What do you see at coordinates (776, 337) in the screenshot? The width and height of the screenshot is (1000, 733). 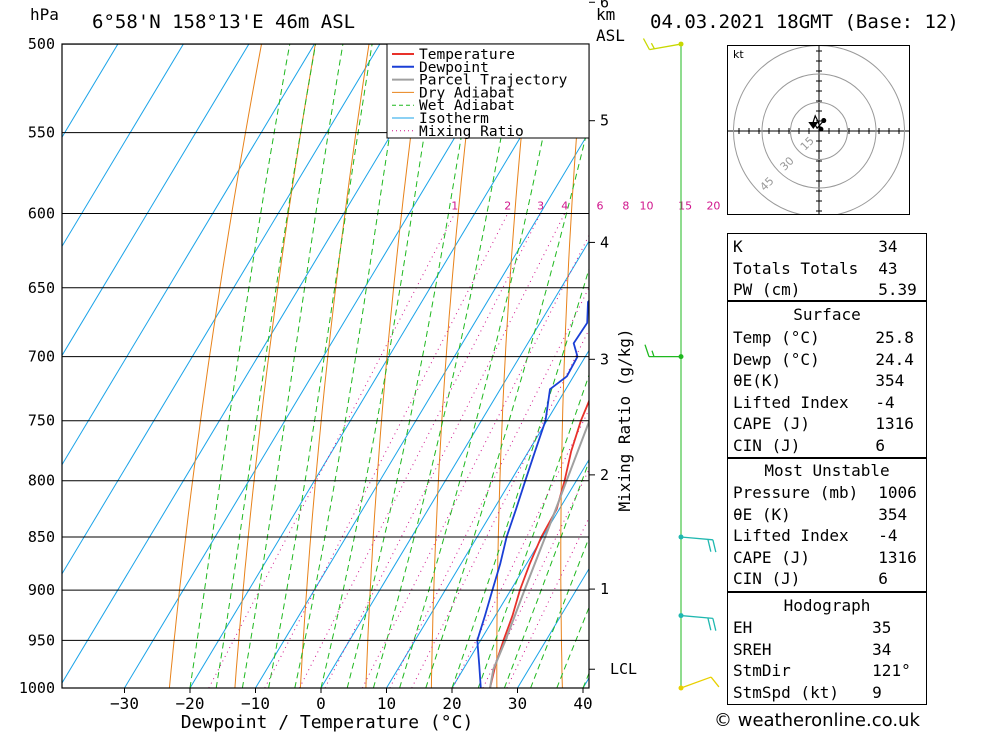 I see `index-label: Temp (°C)` at bounding box center [776, 337].